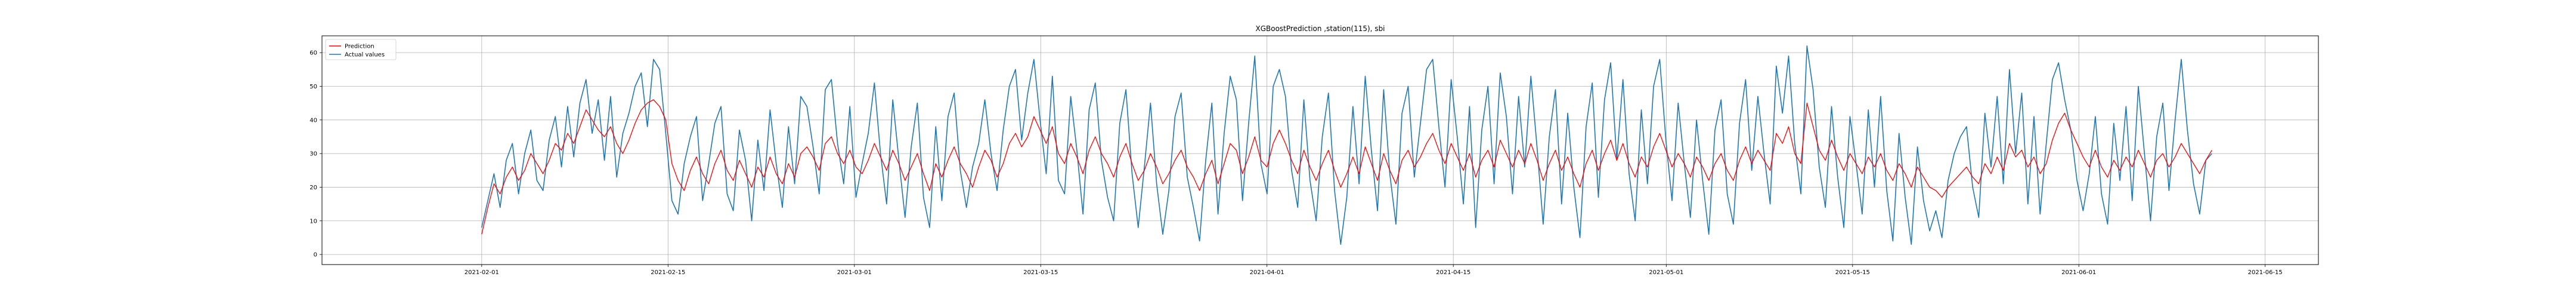  Describe the element at coordinates (365, 55) in the screenshot. I see `legend-label: Actual values` at that location.